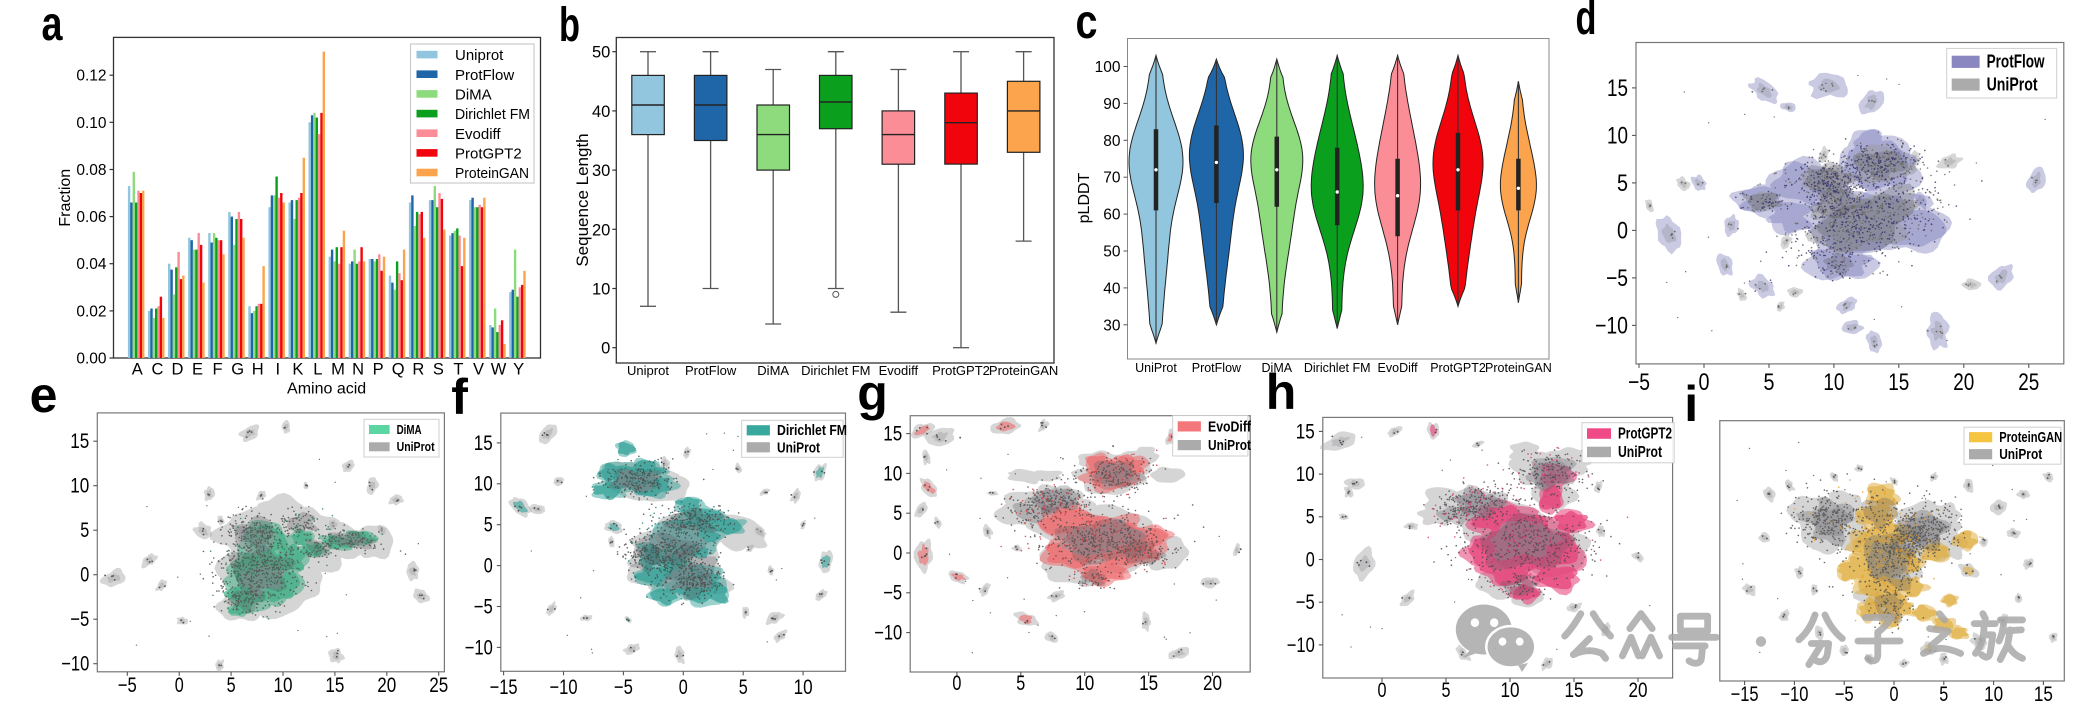 The image size is (2096, 724). Describe the element at coordinates (91, 264) in the screenshot. I see `svg-text: 0.04` at that location.